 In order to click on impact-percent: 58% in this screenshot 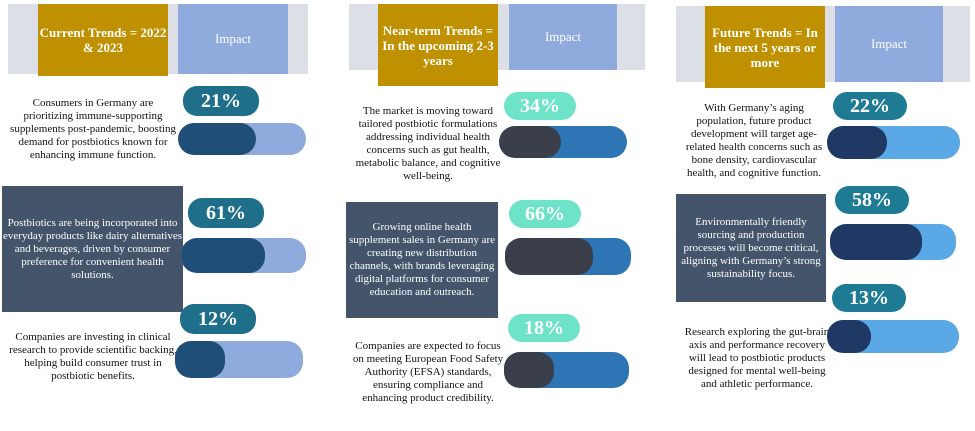, I will do `click(872, 200)`.